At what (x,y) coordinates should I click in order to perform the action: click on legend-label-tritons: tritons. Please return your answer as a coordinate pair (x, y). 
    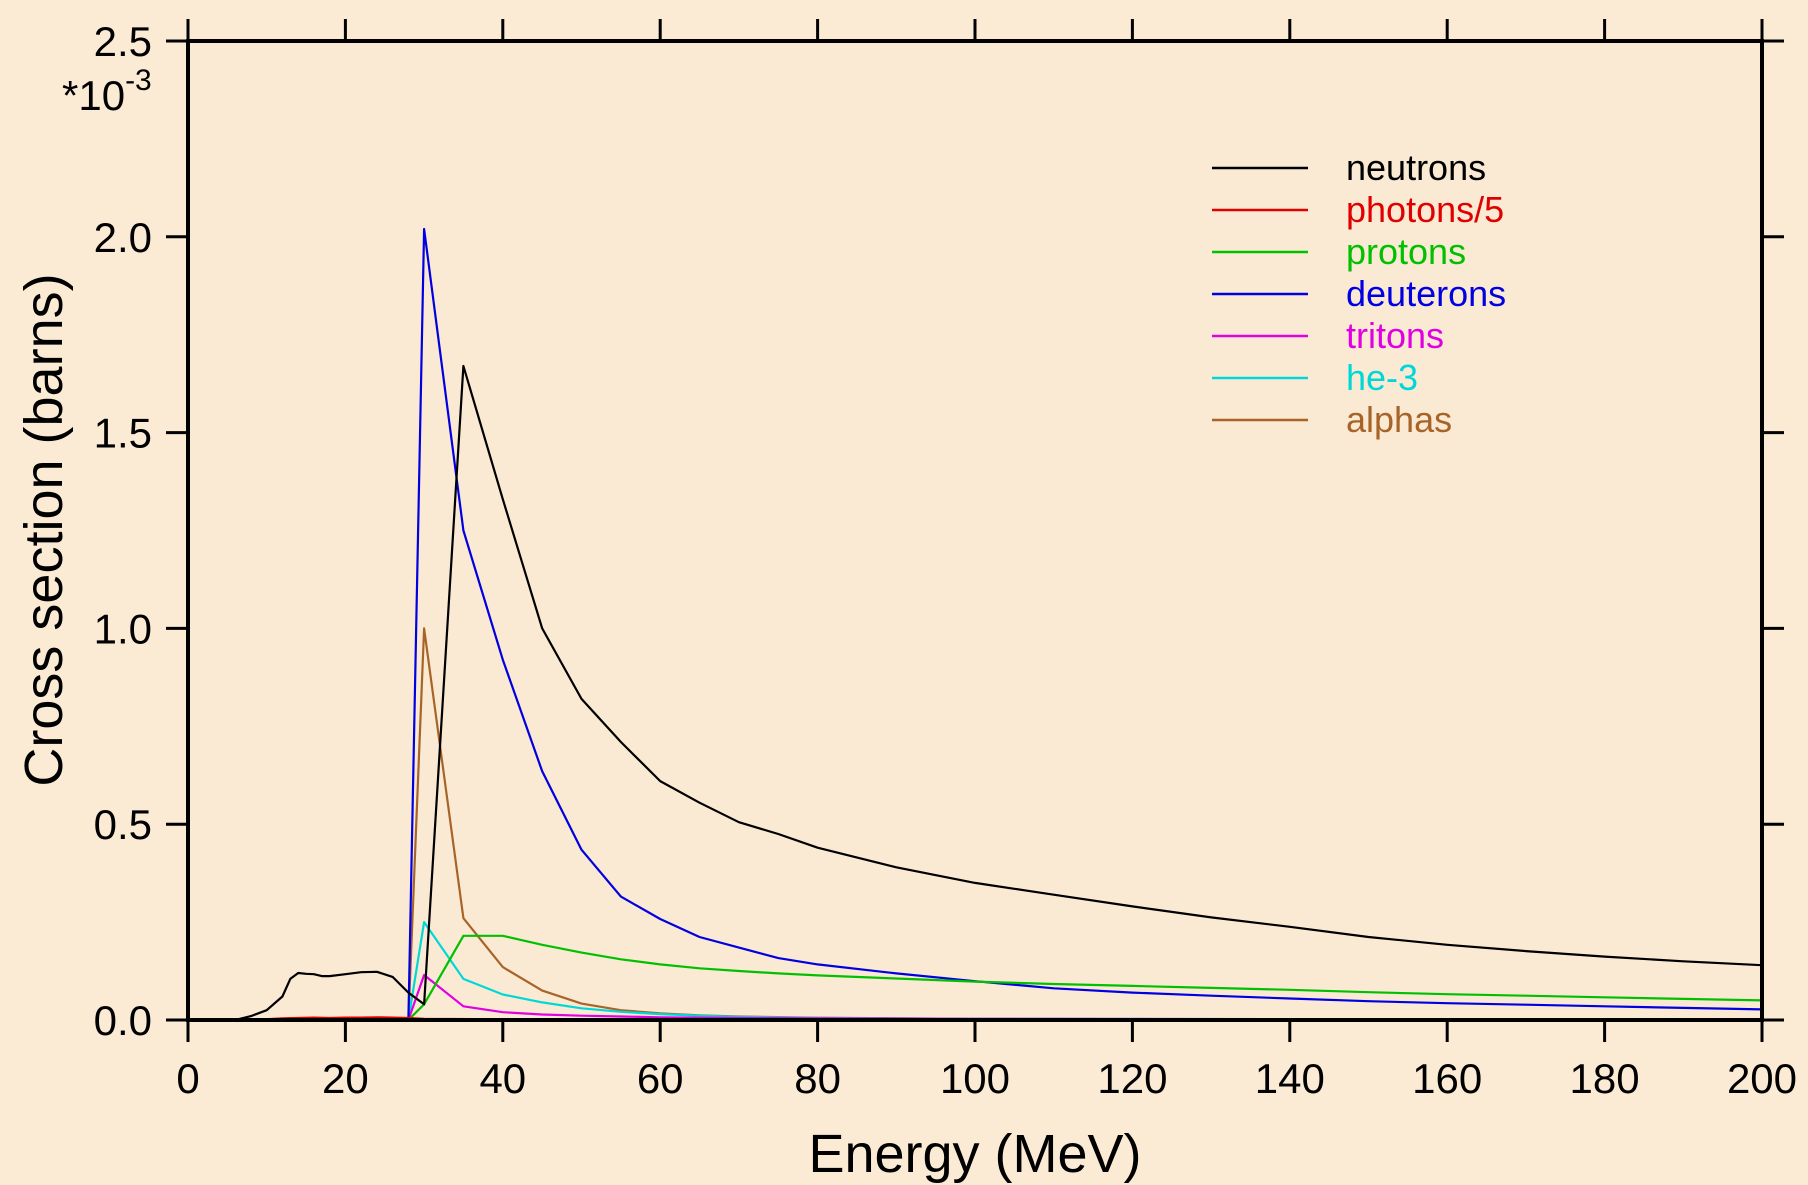
    Looking at the image, I should click on (1395, 335).